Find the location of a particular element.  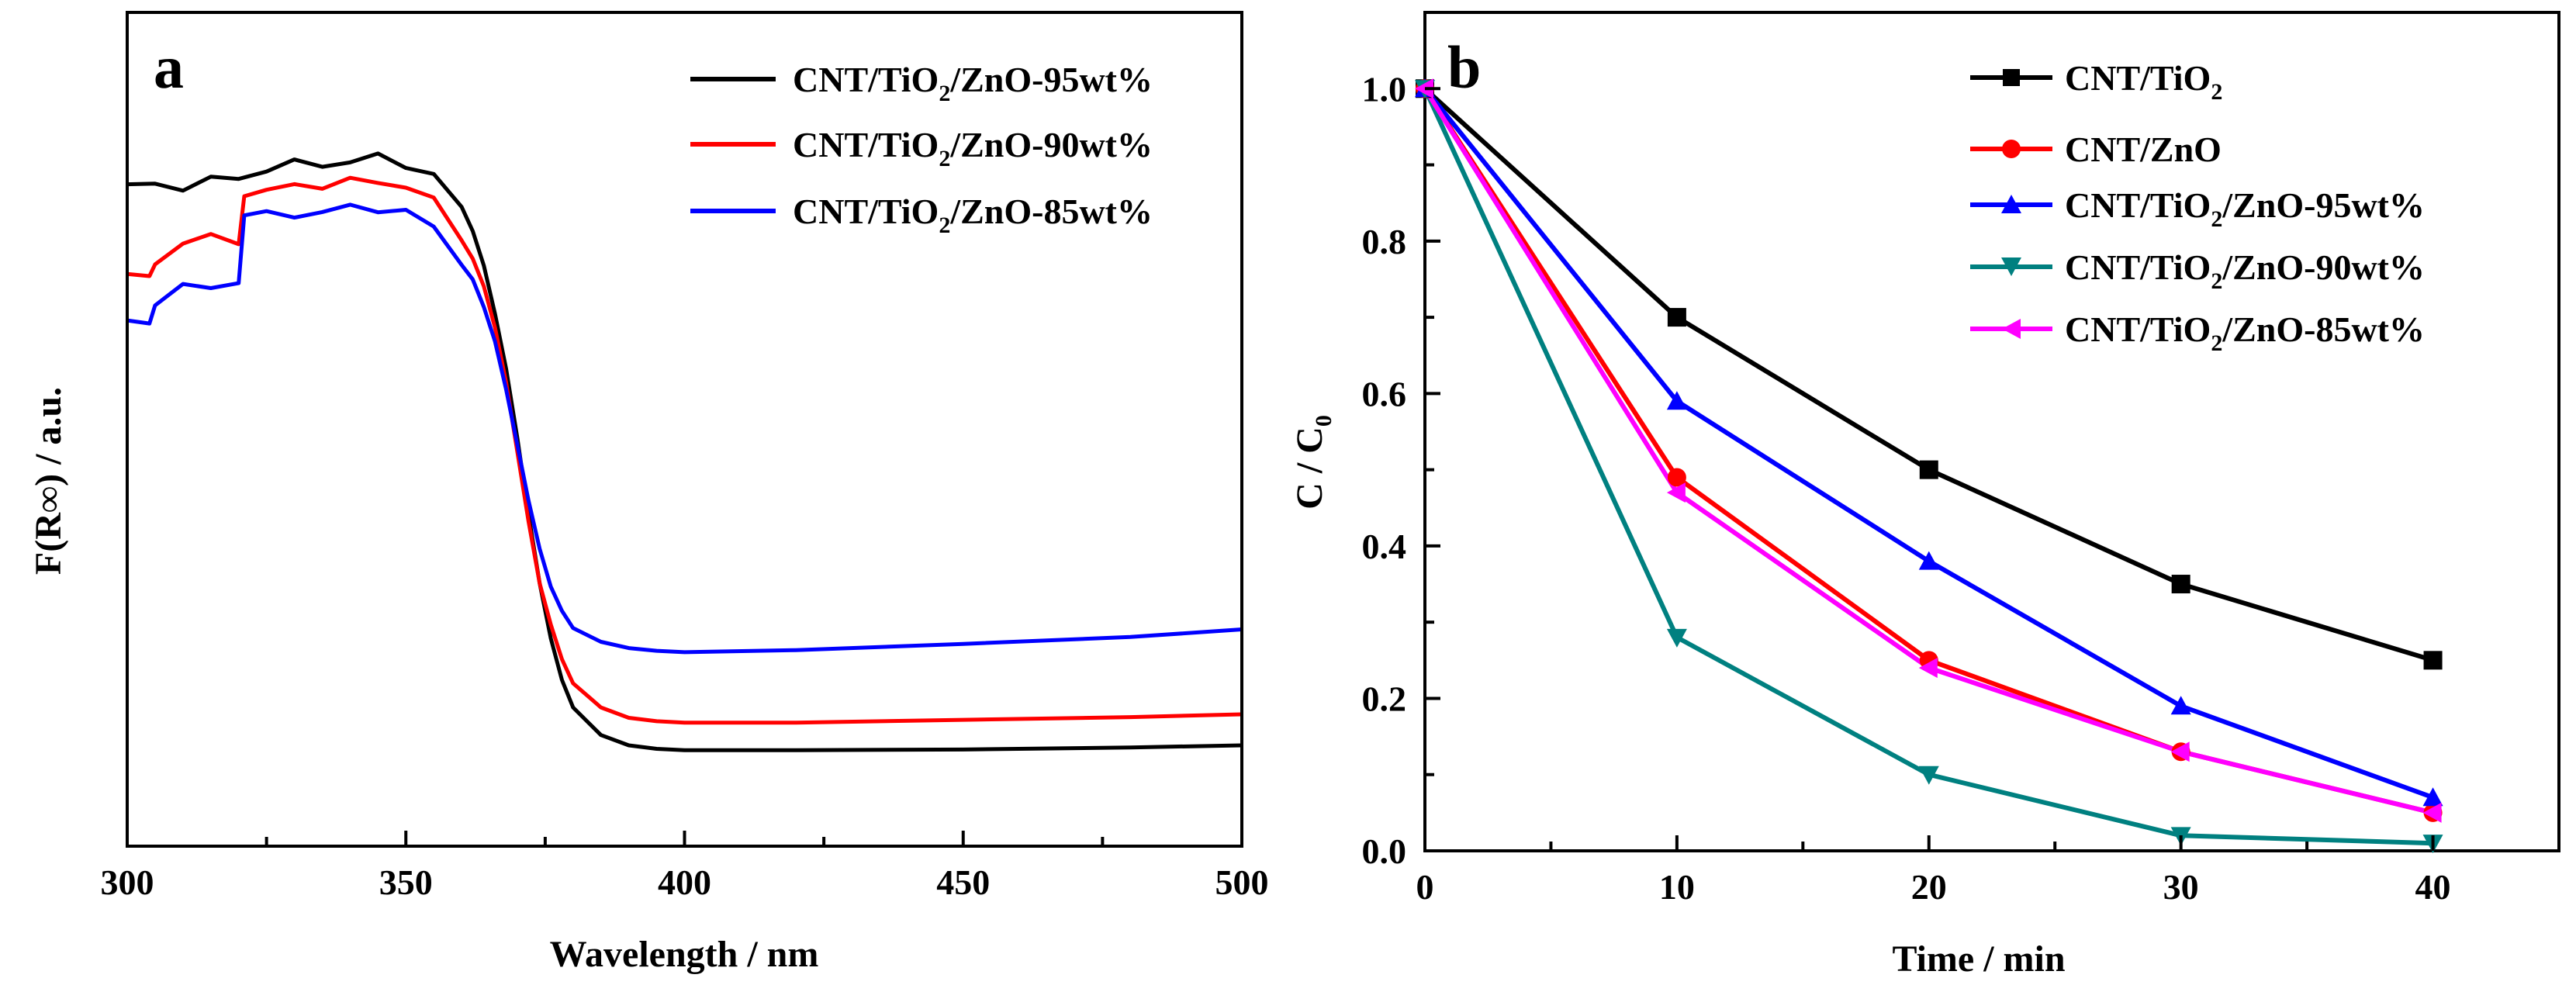

panel-b-y-tick-labels: 0.0 0.2 0.4 0.6 0.8 1.0 is located at coordinates (1384, 470).